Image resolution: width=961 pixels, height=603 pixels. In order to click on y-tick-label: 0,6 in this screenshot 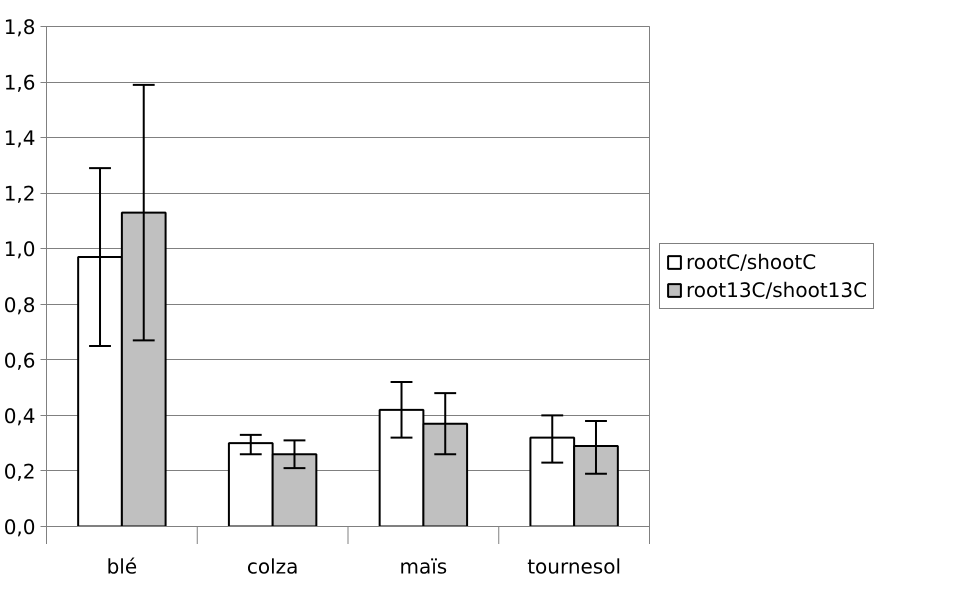, I will do `click(20, 360)`.